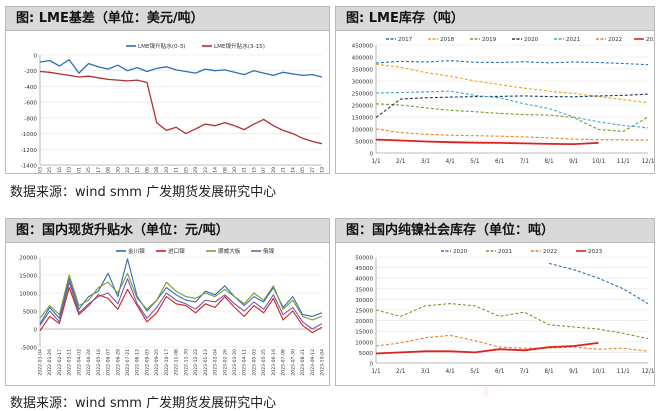 This screenshot has width=660, height=411. Describe the element at coordinates (364, 290) in the screenshot. I see `y-tick-label: 35000` at that location.